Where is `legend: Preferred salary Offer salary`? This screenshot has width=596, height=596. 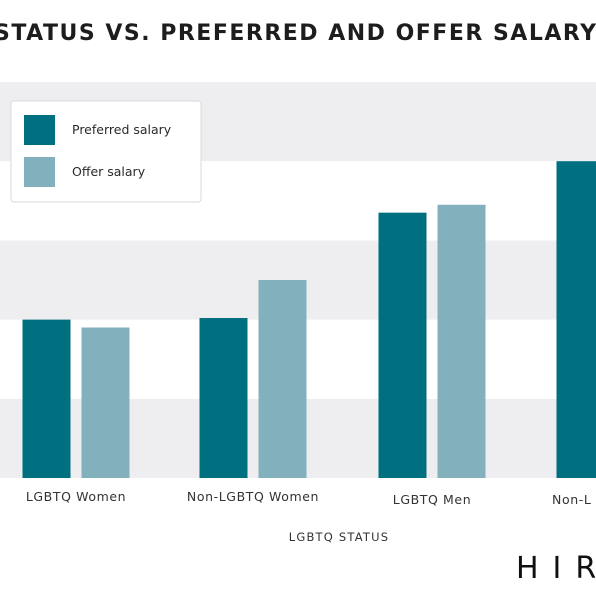
legend: Preferred salary Offer salary is located at coordinates (106, 151).